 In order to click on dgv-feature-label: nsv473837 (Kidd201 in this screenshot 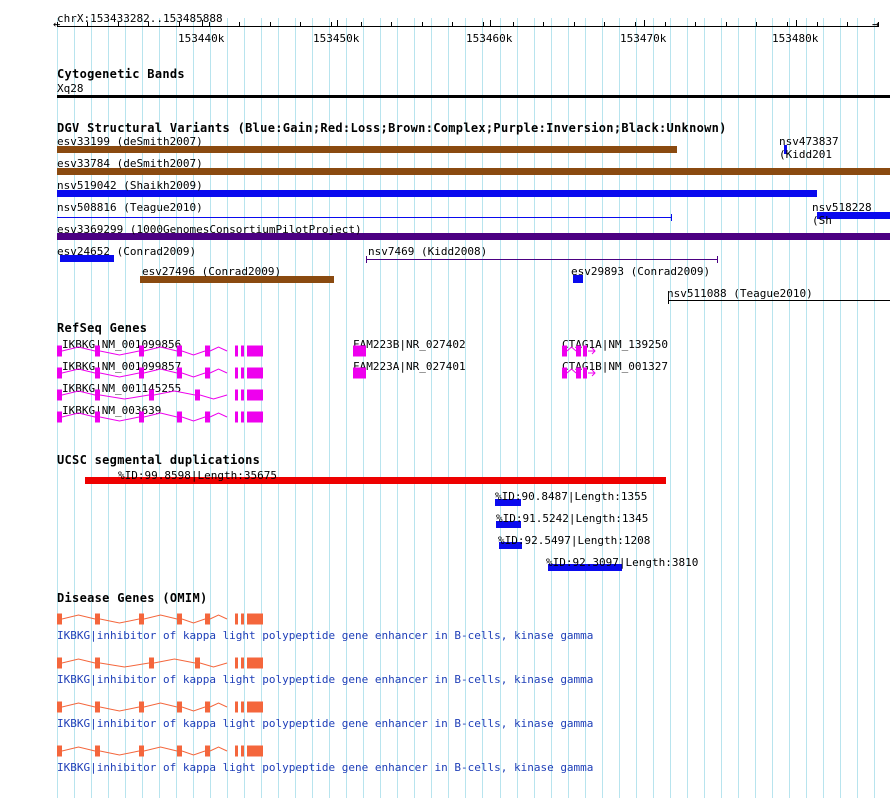, I will do `click(809, 148)`.